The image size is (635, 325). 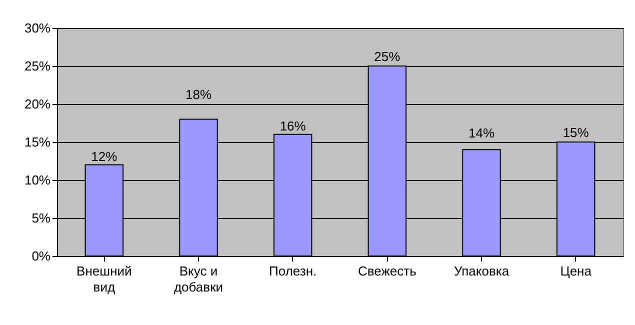 I want to click on y-tick-label: 5%, so click(x=41, y=218).